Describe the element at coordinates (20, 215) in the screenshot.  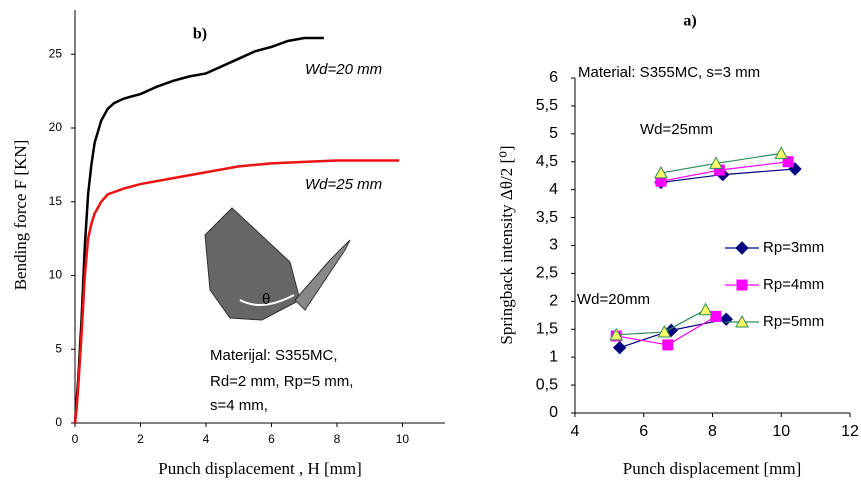
I see `y-axis-title: Bending force F [KN]` at that location.